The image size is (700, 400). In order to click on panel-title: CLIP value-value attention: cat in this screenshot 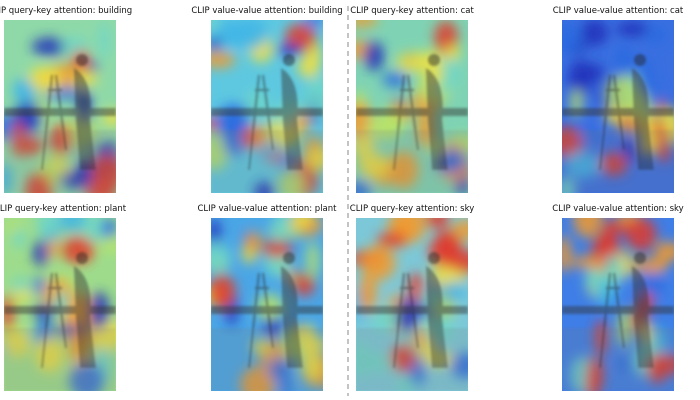, I will do `click(618, 11)`.